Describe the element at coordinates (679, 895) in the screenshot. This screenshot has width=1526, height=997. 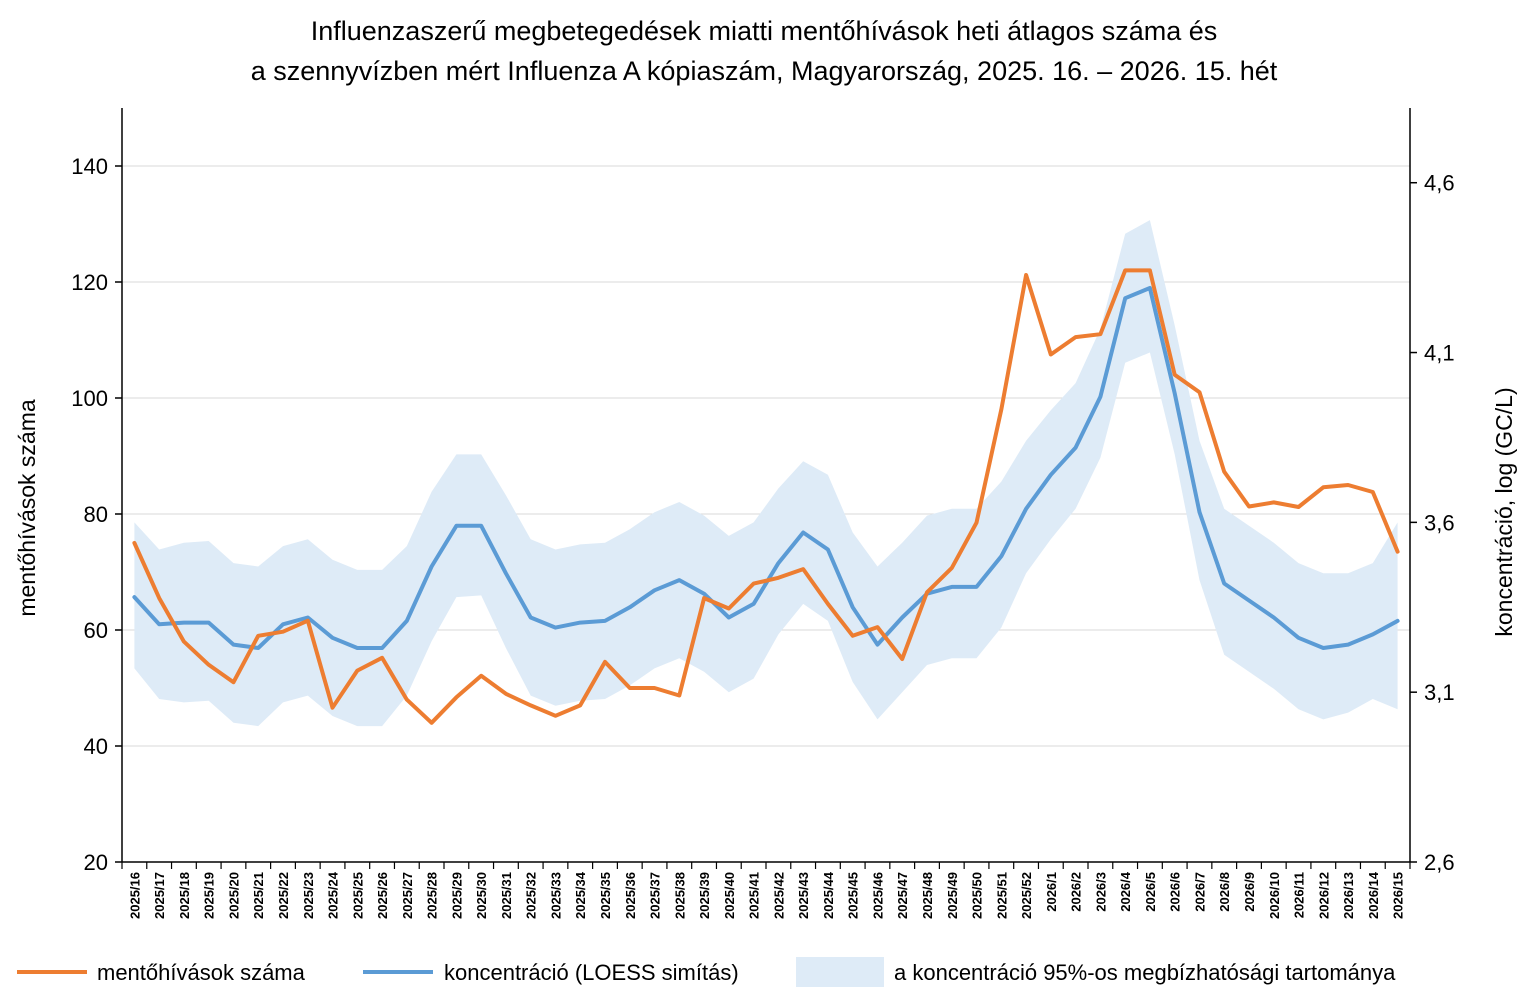
I see `x-tick-label: 2025/38` at that location.